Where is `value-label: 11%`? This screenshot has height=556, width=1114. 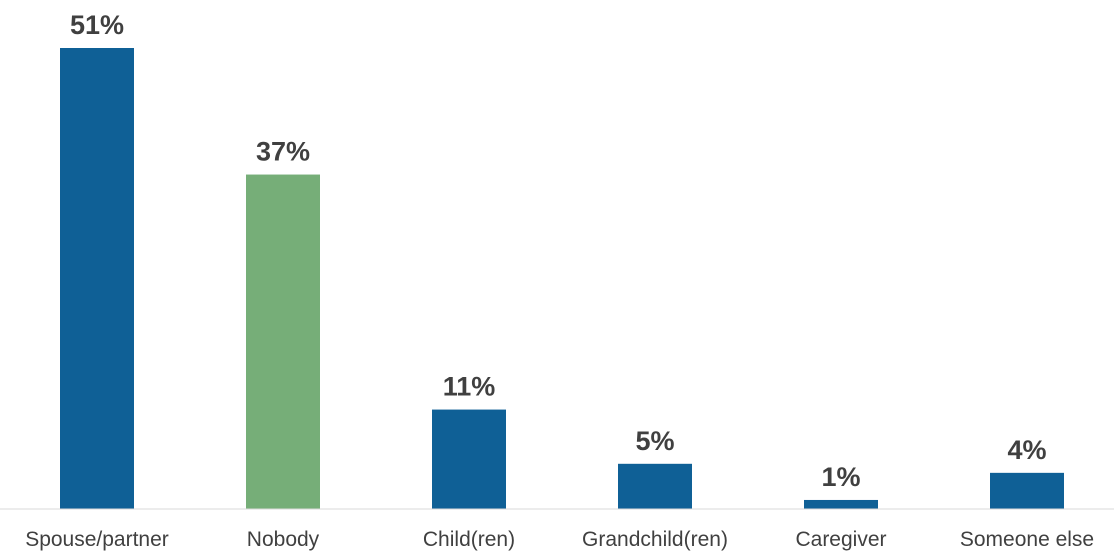
value-label: 11% is located at coordinates (469, 387).